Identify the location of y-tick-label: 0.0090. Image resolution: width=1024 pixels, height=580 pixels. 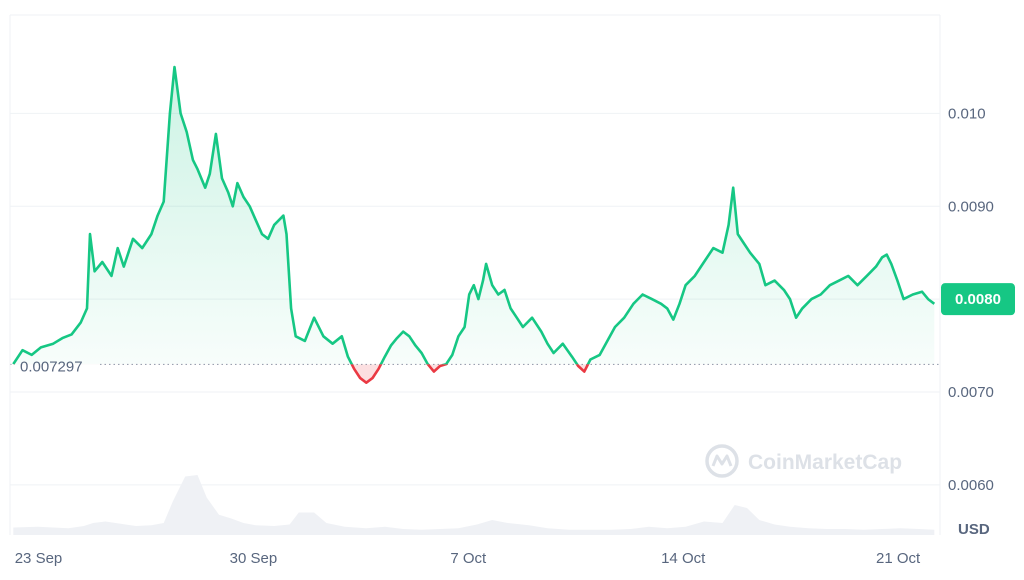
(971, 206).